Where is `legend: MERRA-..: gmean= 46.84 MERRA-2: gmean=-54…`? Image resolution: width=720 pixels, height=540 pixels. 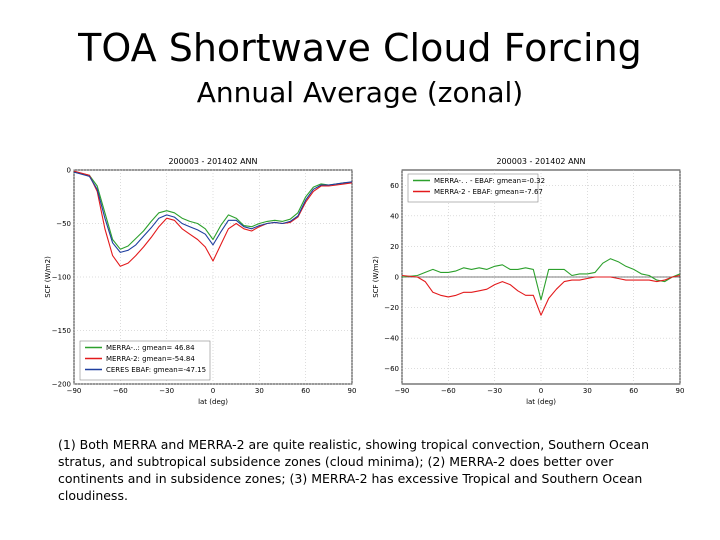 legend: MERRA-..: gmean= 46.84 MERRA-2: gmean=-54… is located at coordinates (145, 360).